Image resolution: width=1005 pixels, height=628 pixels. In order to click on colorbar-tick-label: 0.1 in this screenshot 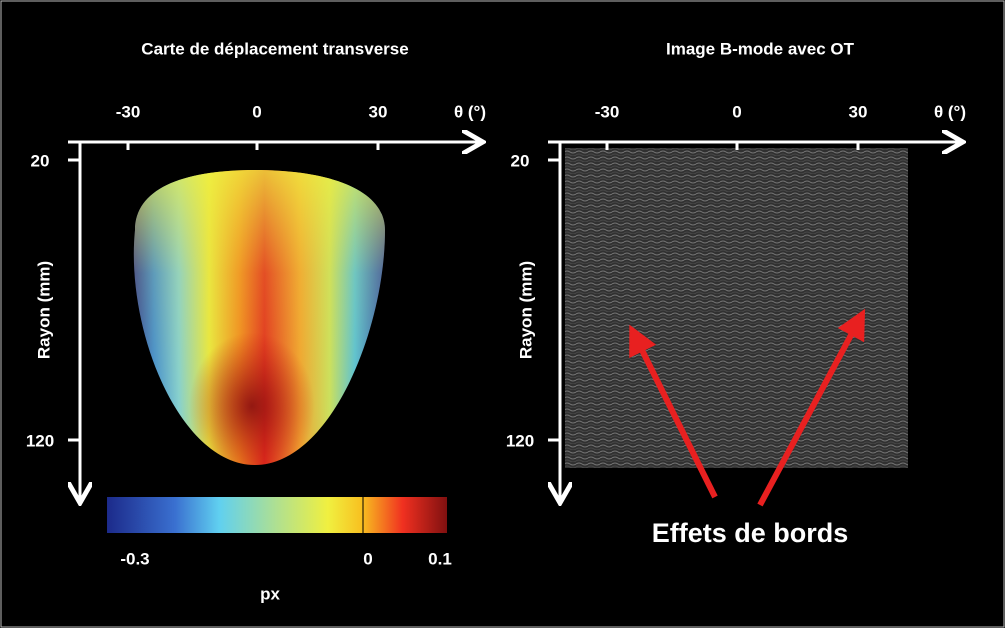, I will do `click(440, 558)`.